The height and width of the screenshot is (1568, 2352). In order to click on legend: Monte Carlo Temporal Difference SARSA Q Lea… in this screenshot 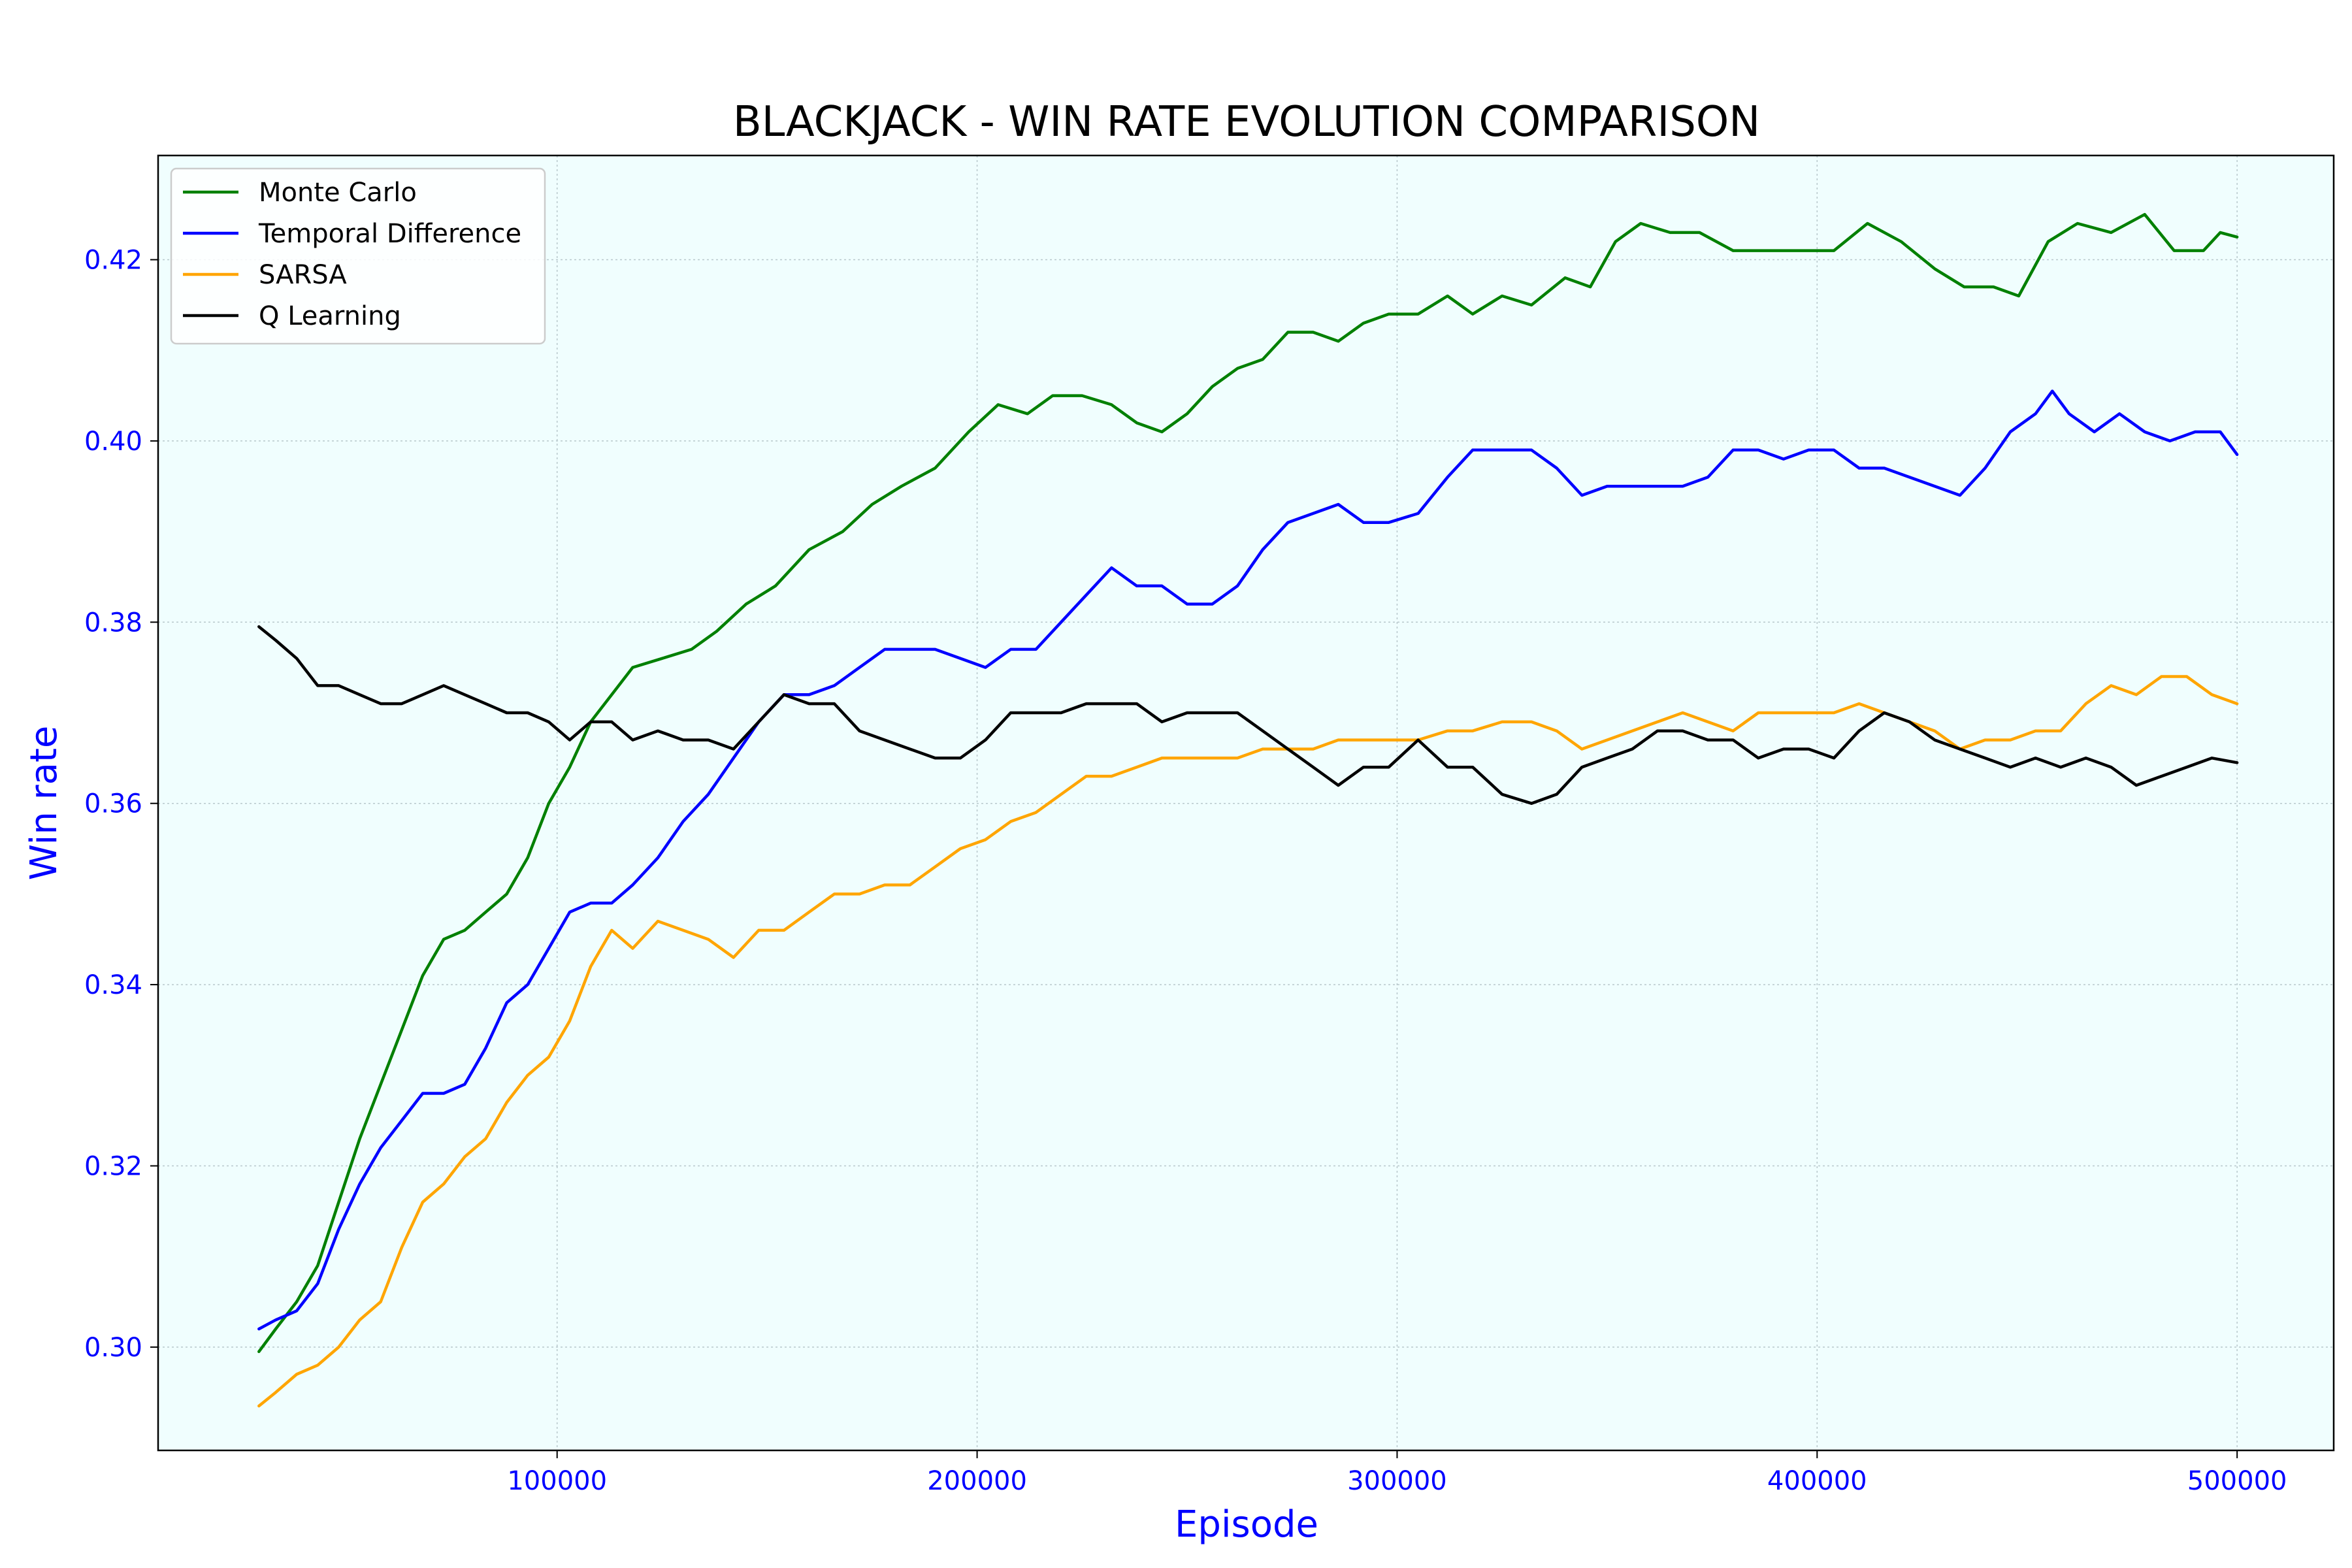, I will do `click(358, 256)`.